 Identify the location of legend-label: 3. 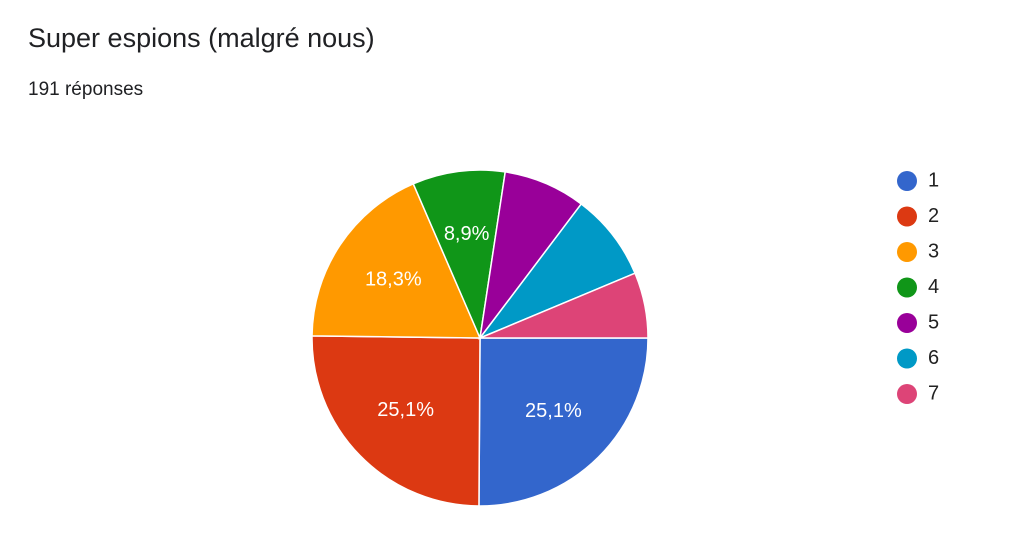
(933, 251).